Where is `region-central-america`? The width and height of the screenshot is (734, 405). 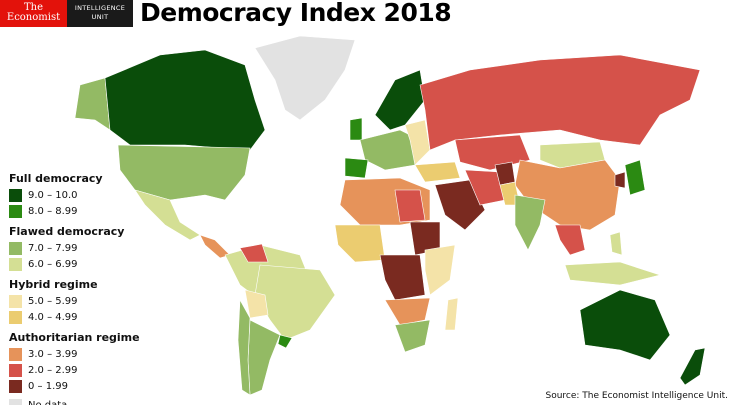 region-central-america is located at coordinates (215, 246).